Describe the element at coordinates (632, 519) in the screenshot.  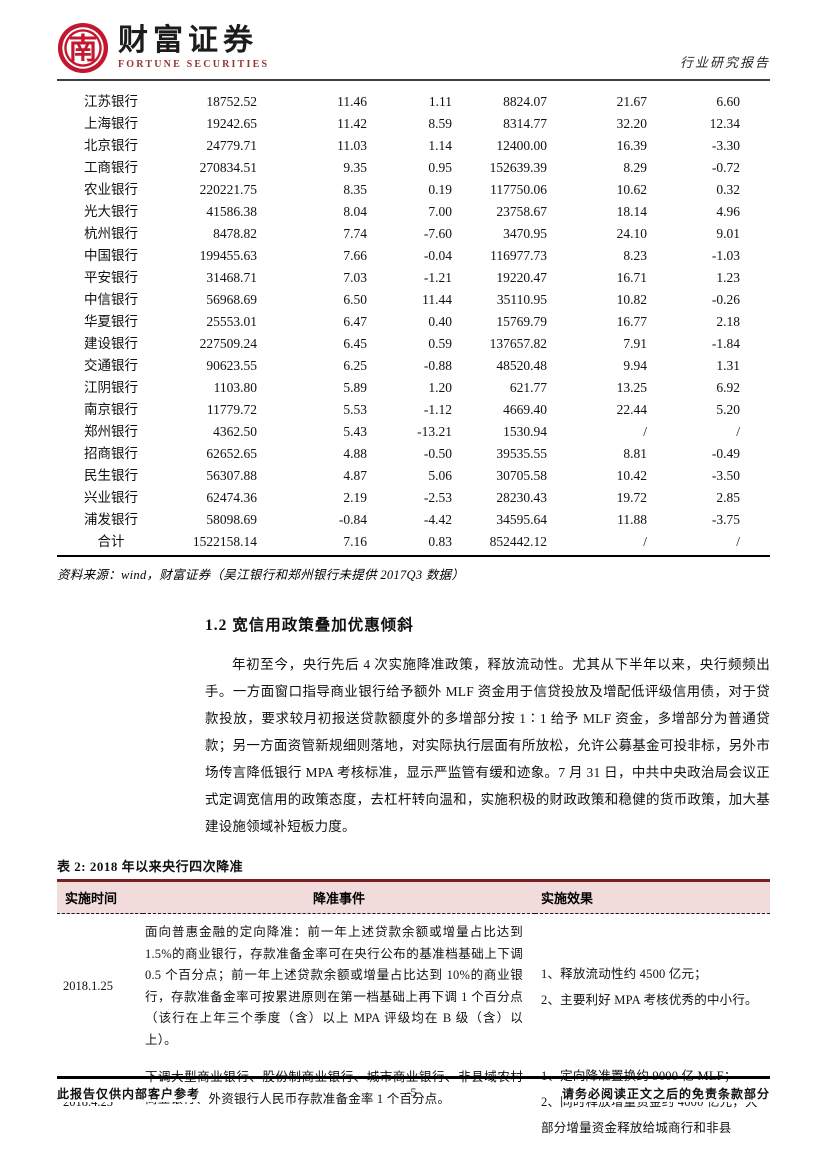
I see `value-cell: 11.88` at that location.